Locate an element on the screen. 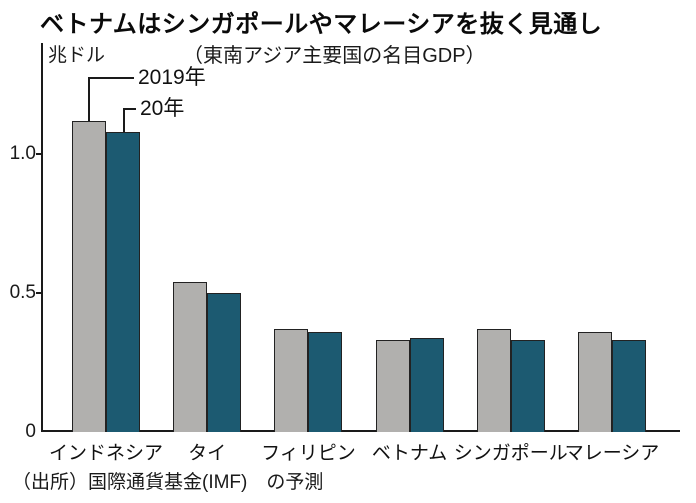 The width and height of the screenshot is (696, 503). y-axis-line is located at coordinates (42, 237).